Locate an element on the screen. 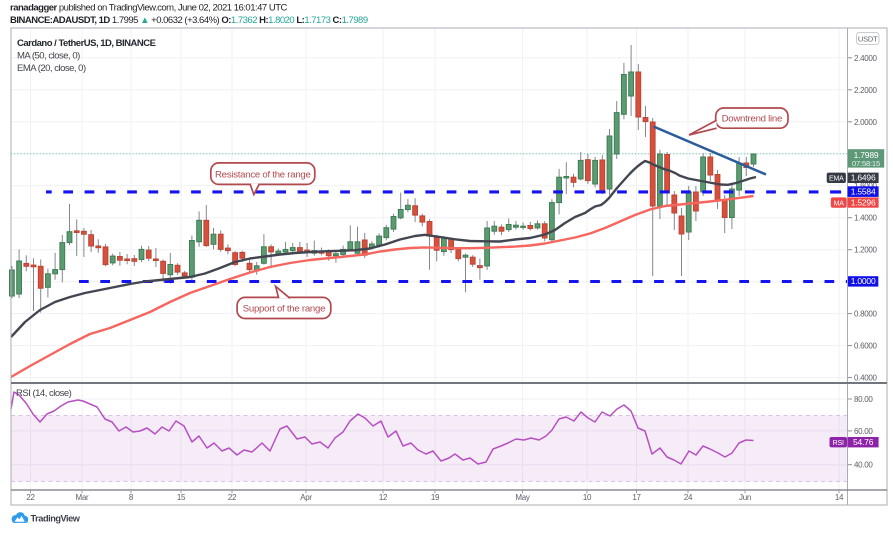 This screenshot has height=539, width=893. svg-text: 0.6000 is located at coordinates (866, 346).